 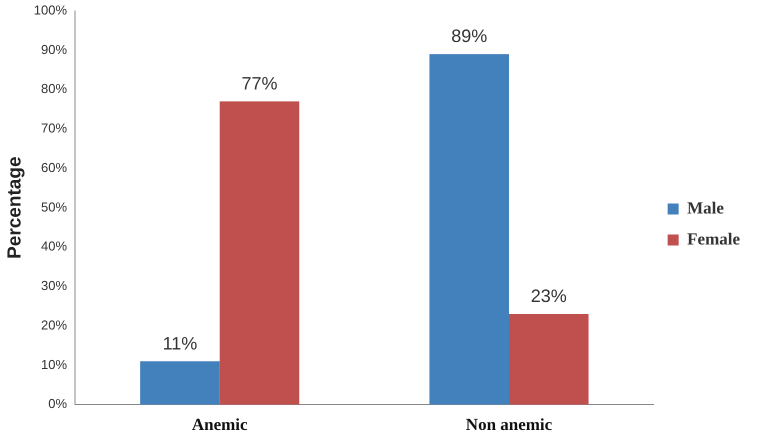 What do you see at coordinates (58, 404) in the screenshot?
I see `y-tick-label: 0%` at bounding box center [58, 404].